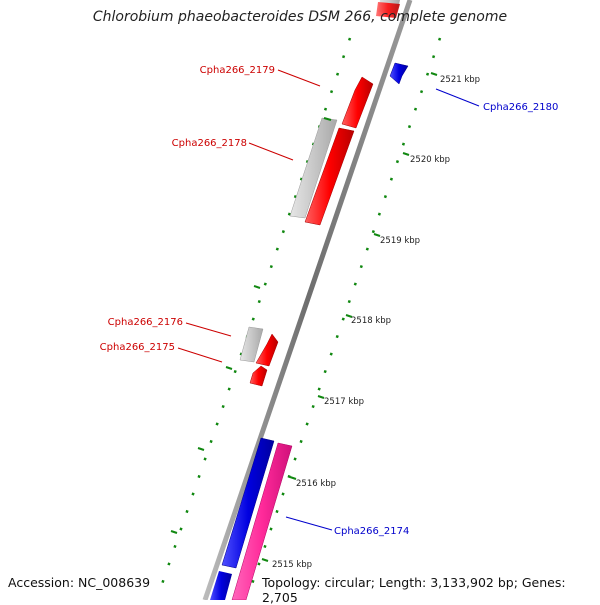 The height and width of the screenshot is (605, 600). I want to click on tick-label: 2517 kbp, so click(344, 402).